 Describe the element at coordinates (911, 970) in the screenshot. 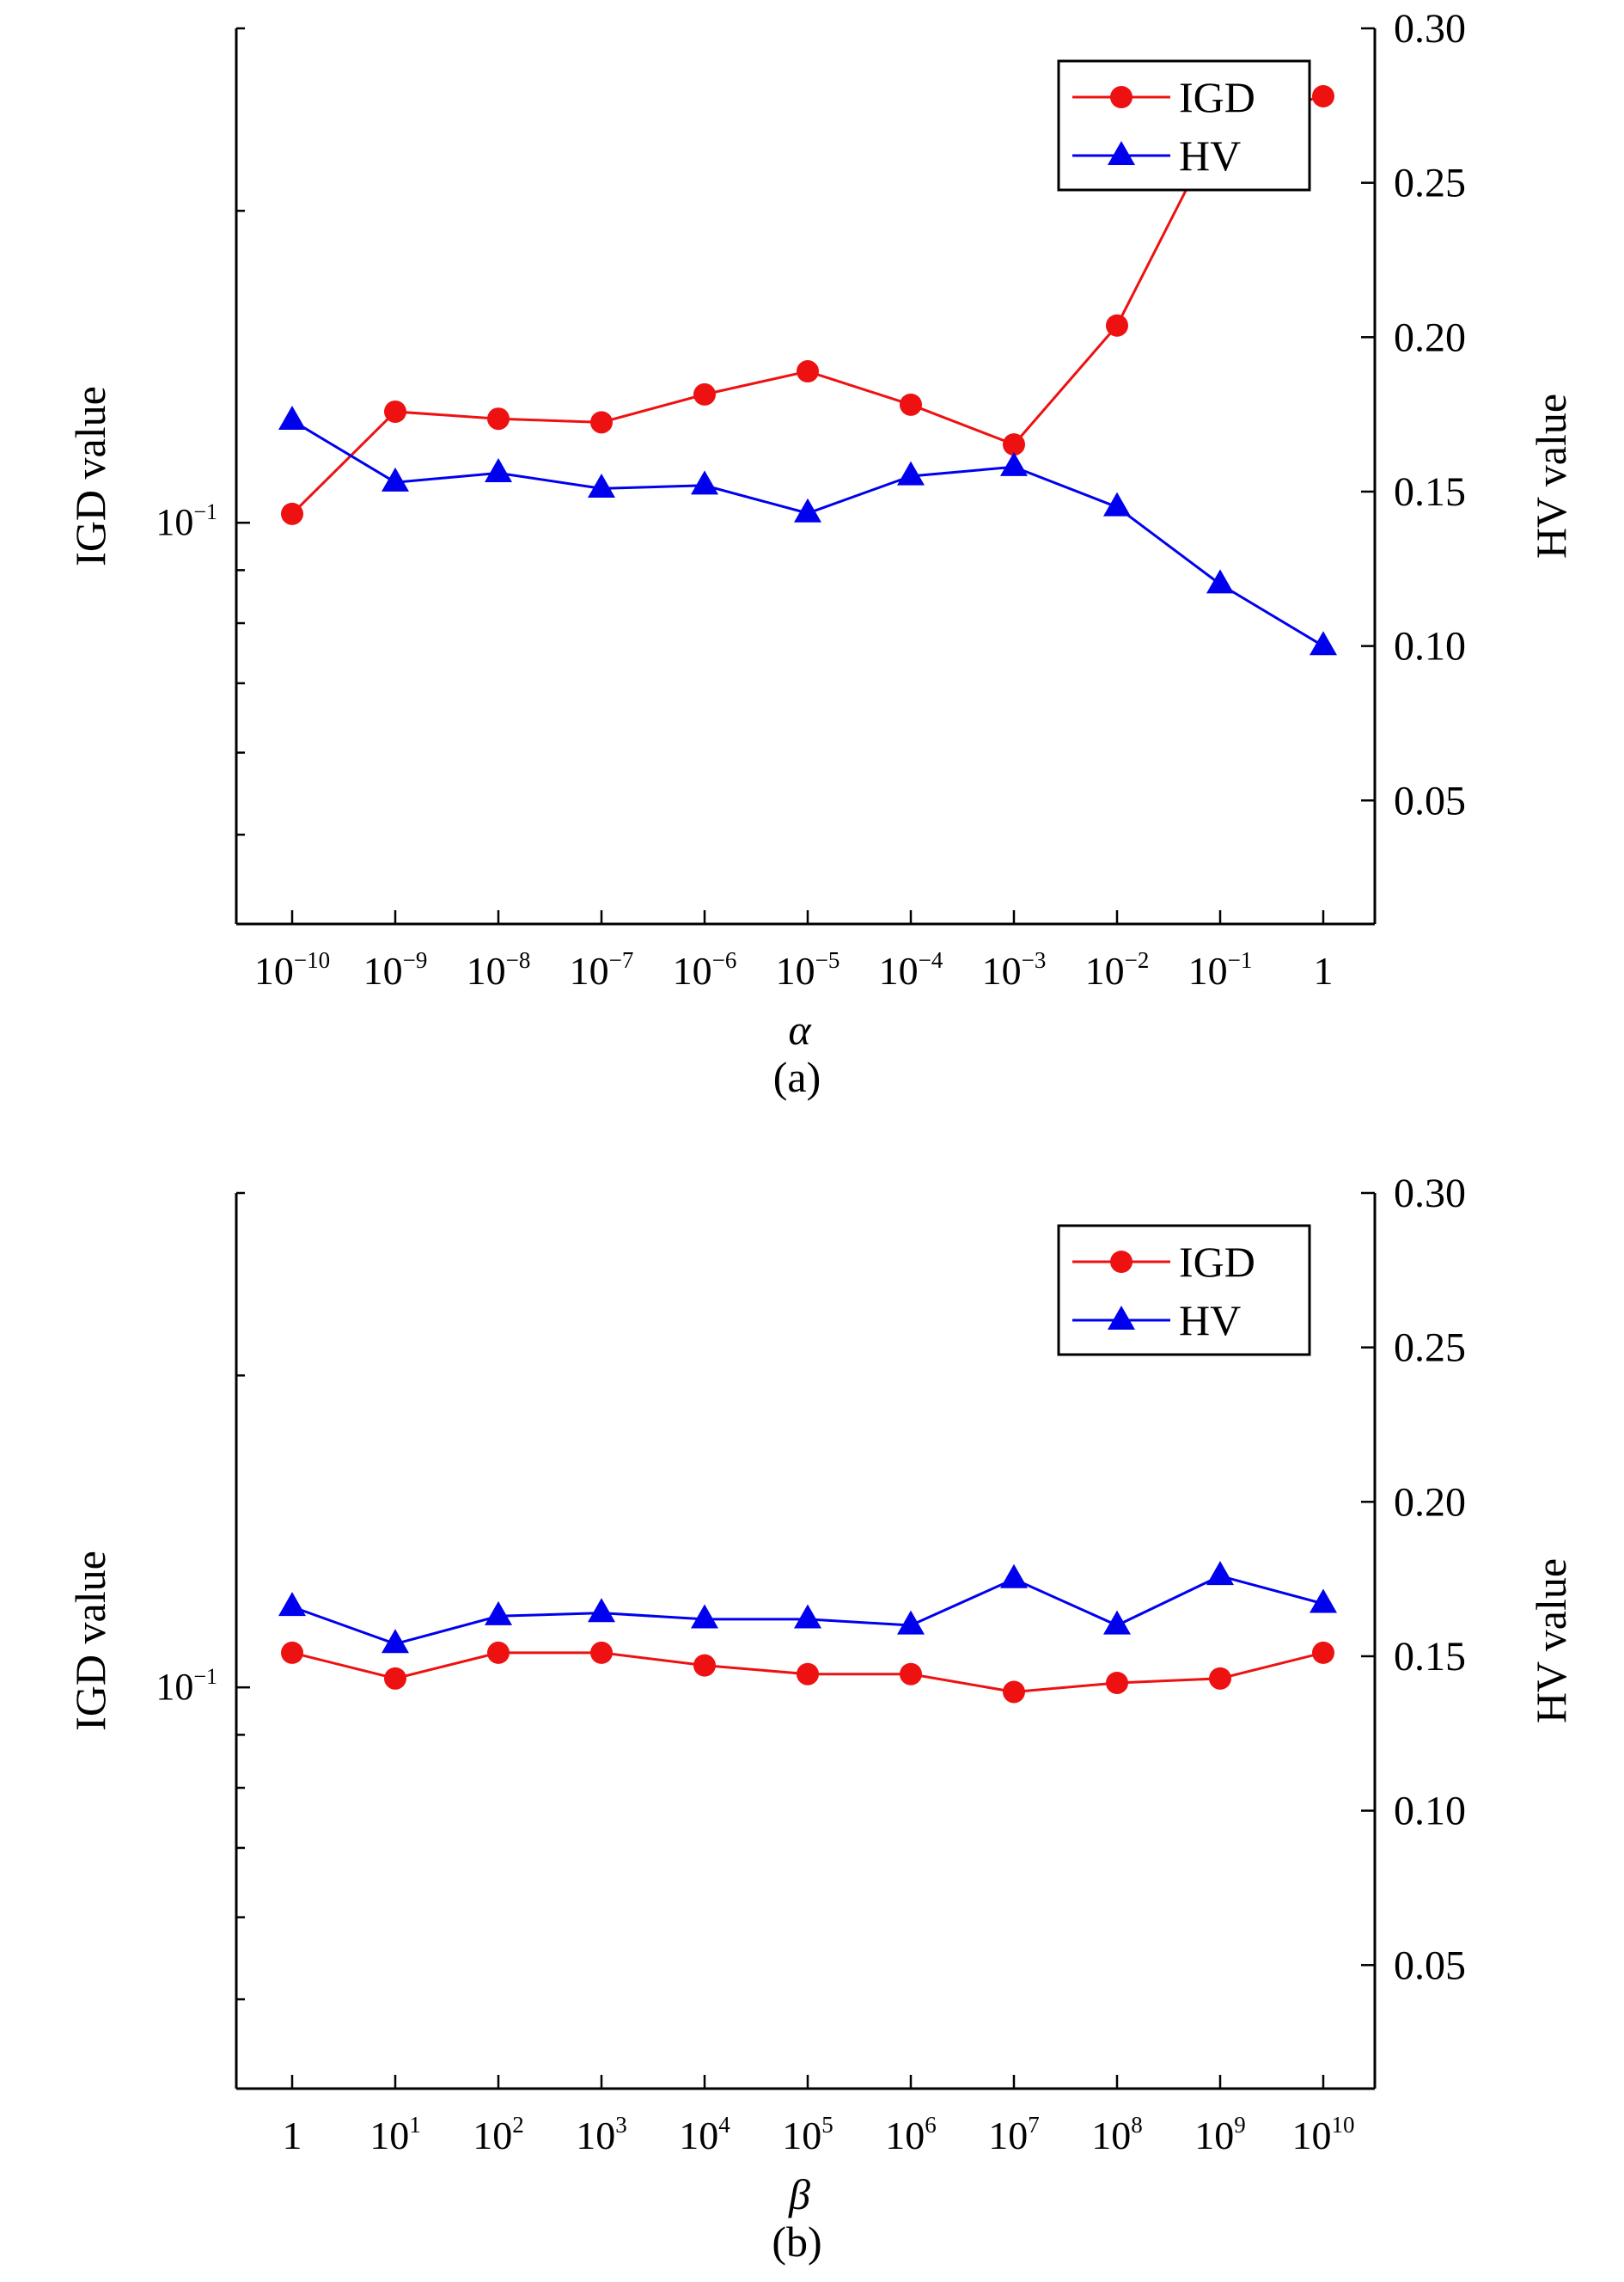

I see `x-tick-label: 10⁻⁴` at that location.